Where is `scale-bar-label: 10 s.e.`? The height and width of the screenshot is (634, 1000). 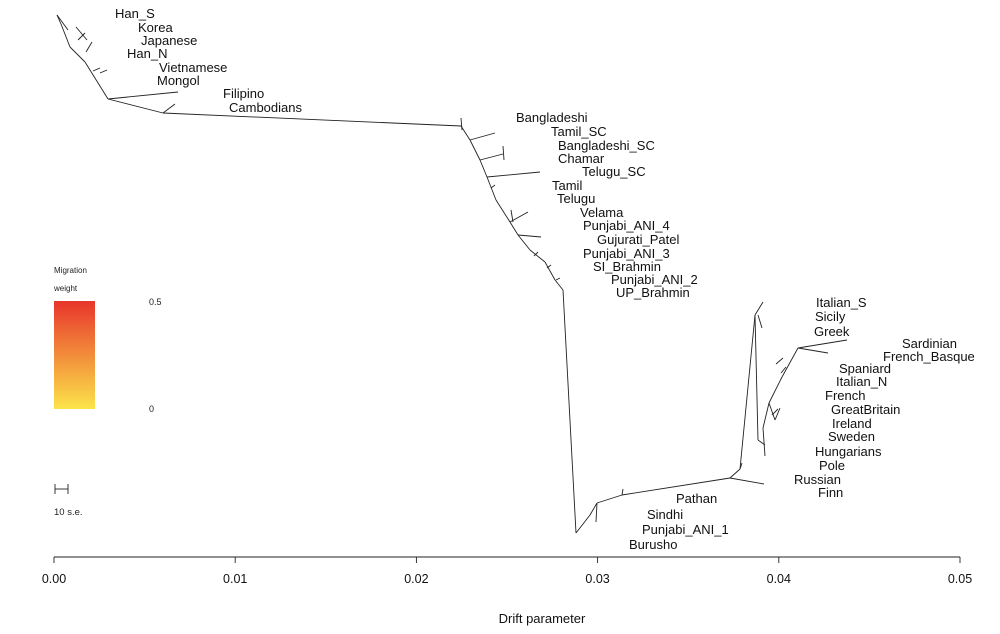
scale-bar-label: 10 s.e. is located at coordinates (68, 512).